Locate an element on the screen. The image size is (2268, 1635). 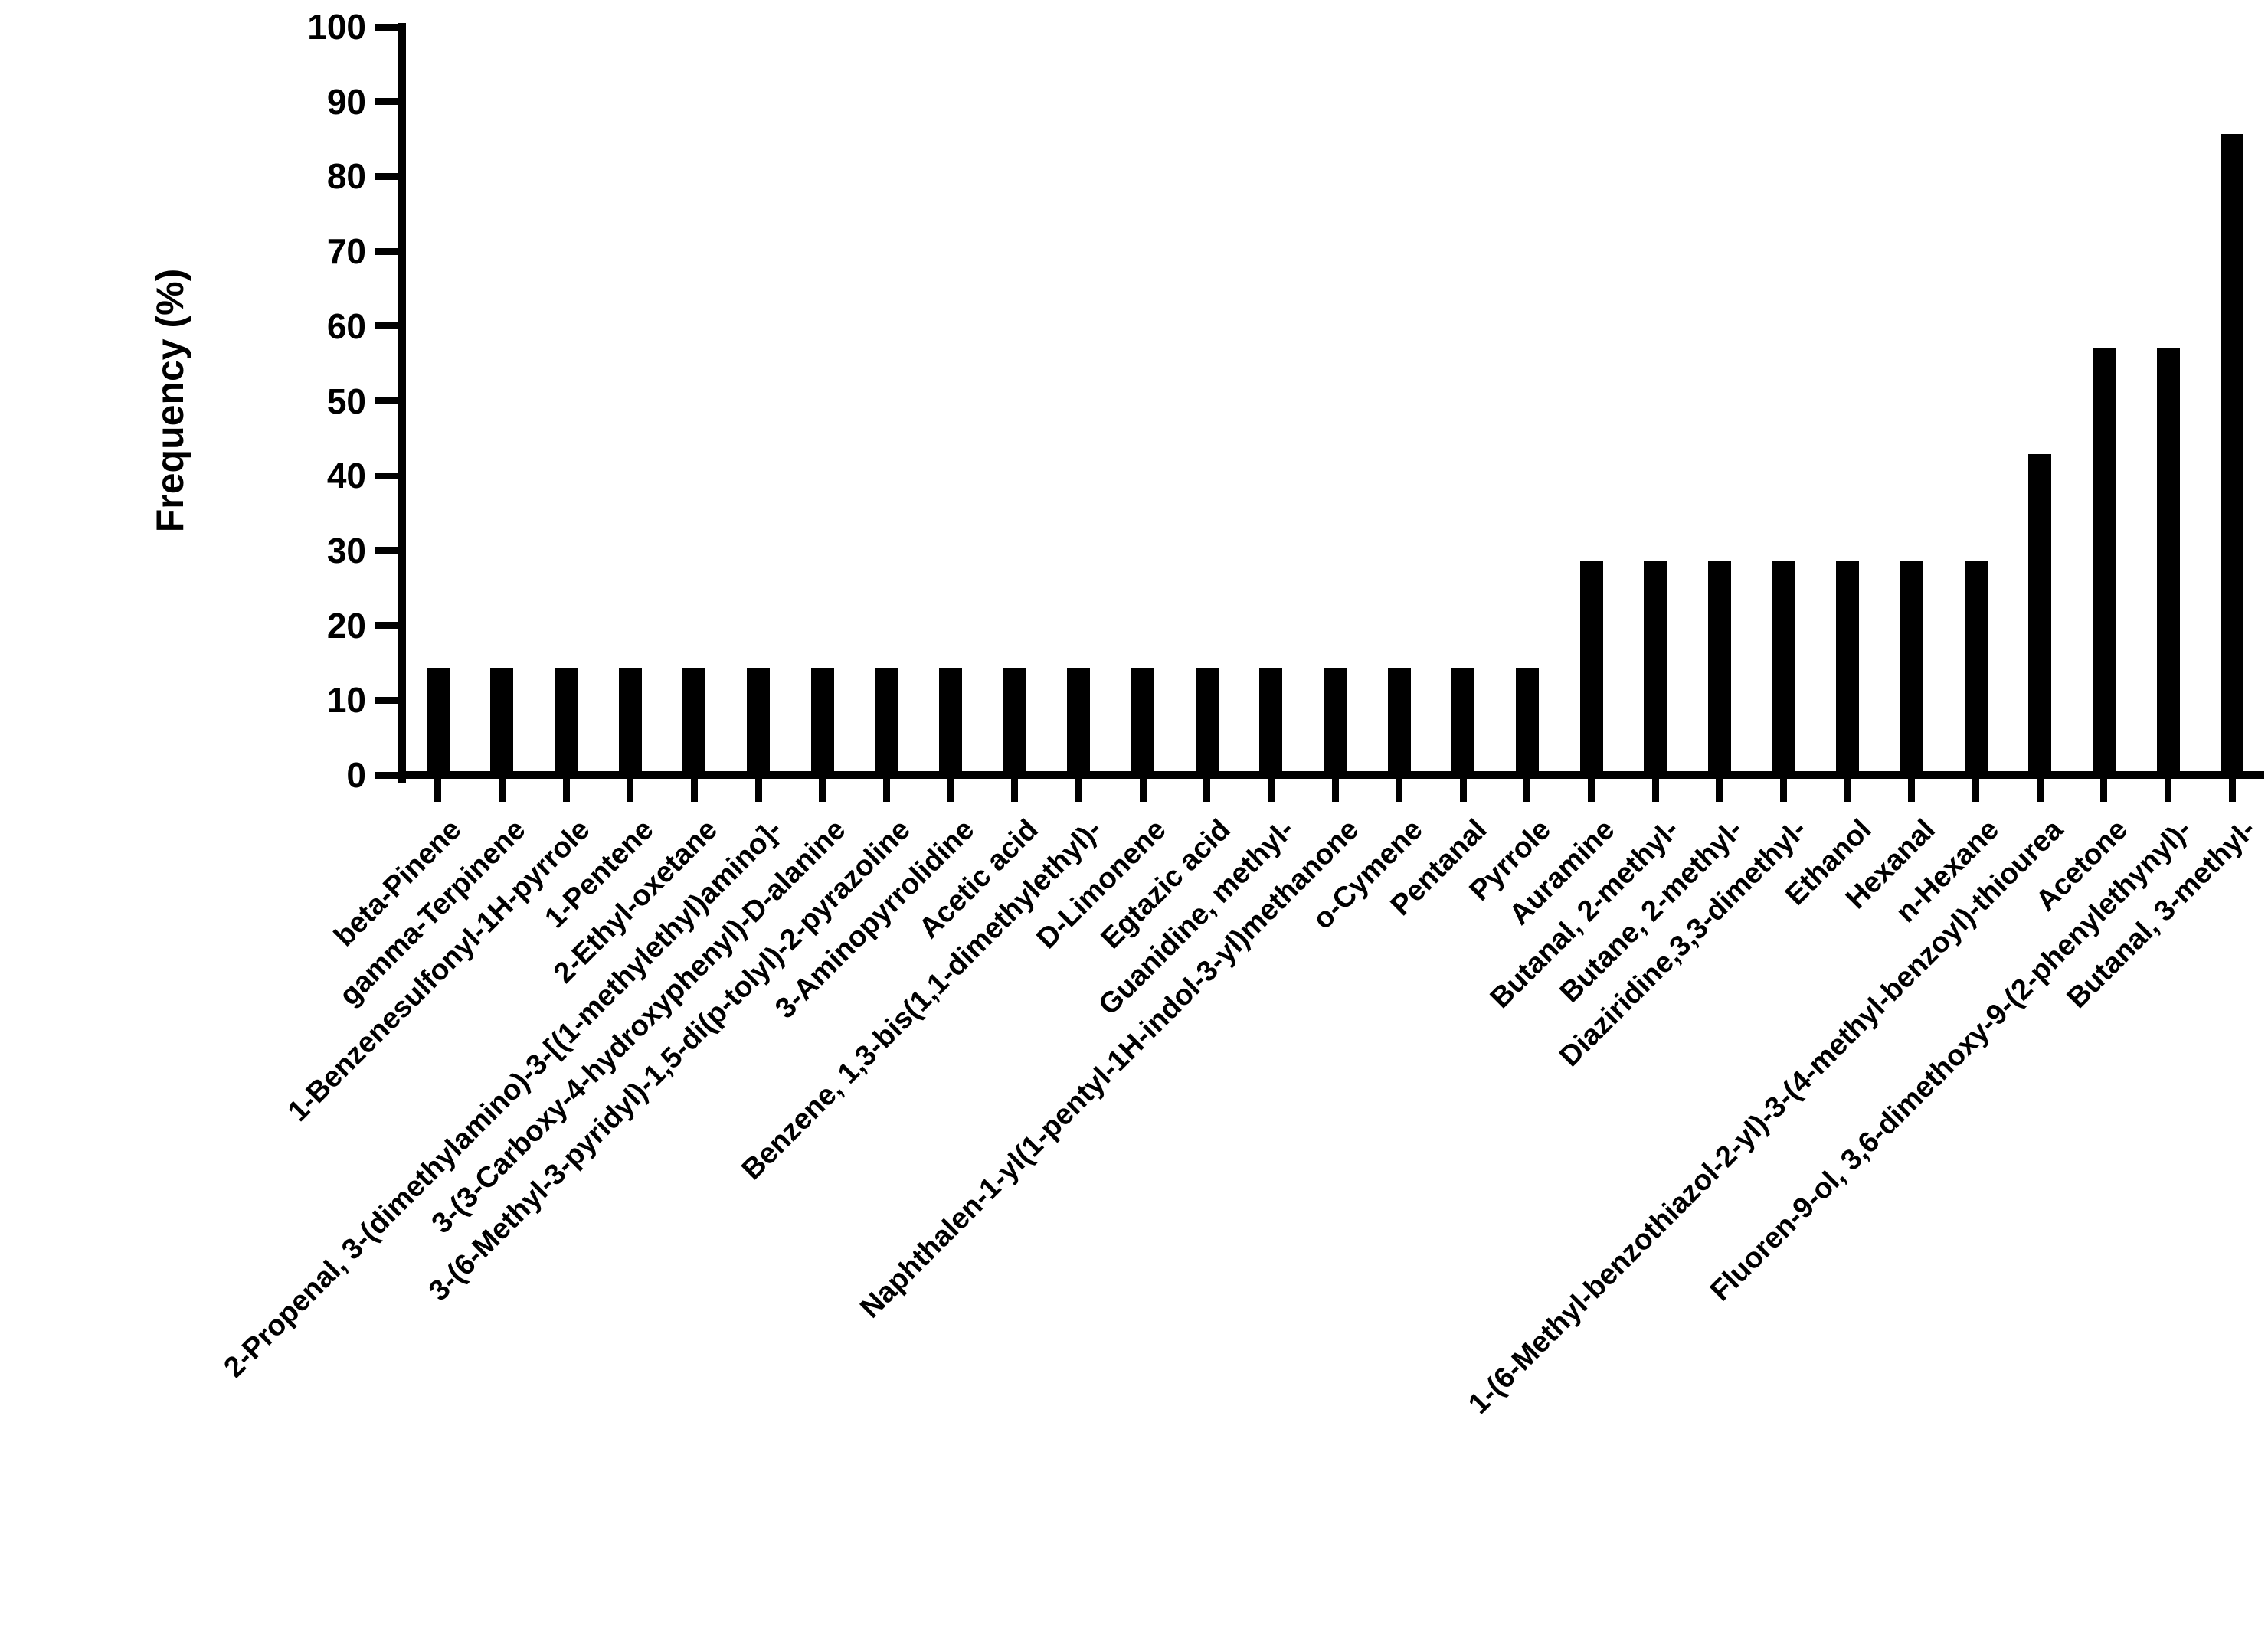
y-tick-label: 0 is located at coordinates (356, 775).